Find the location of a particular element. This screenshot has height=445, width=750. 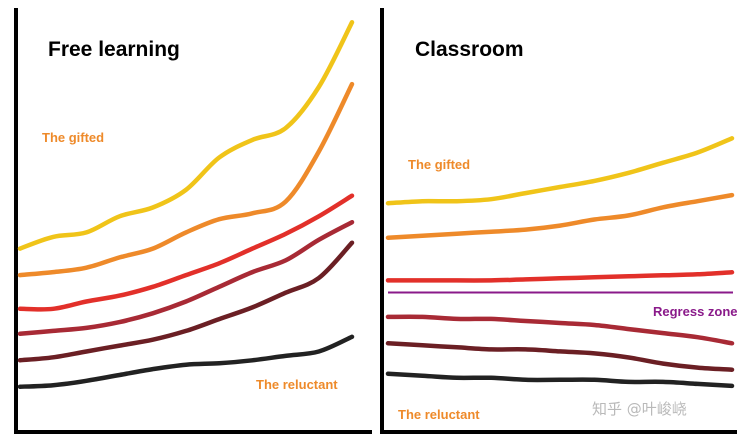

regress-zone-label: Regress zone is located at coordinates (695, 311).